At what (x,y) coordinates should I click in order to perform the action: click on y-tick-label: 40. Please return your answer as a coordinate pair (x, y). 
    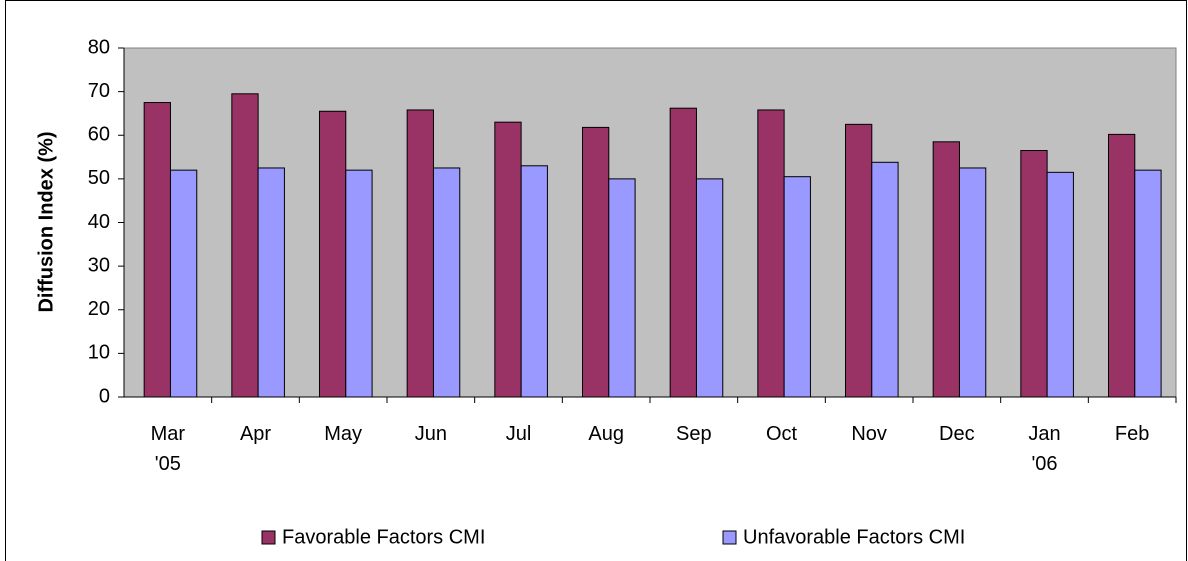
    Looking at the image, I should click on (99, 222).